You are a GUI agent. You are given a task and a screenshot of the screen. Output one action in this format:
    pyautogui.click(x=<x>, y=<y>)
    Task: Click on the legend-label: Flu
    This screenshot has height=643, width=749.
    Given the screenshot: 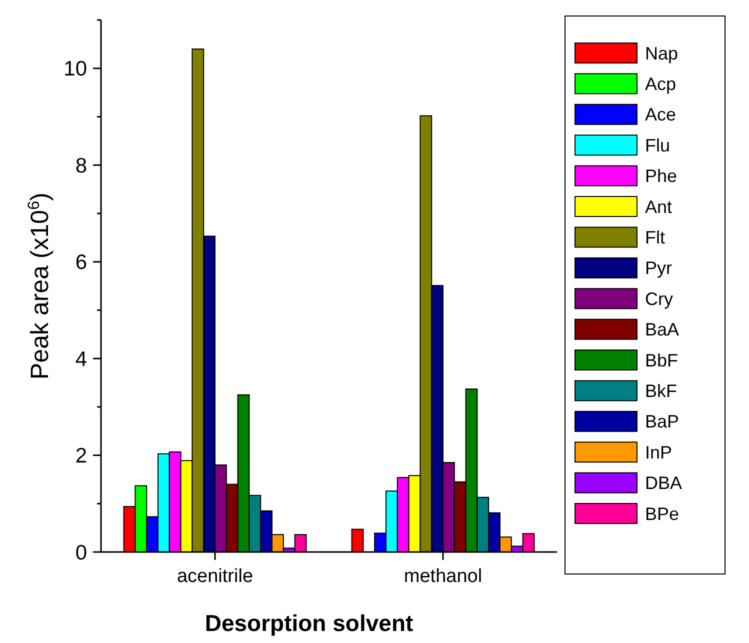 What is the action you would take?
    pyautogui.click(x=657, y=145)
    